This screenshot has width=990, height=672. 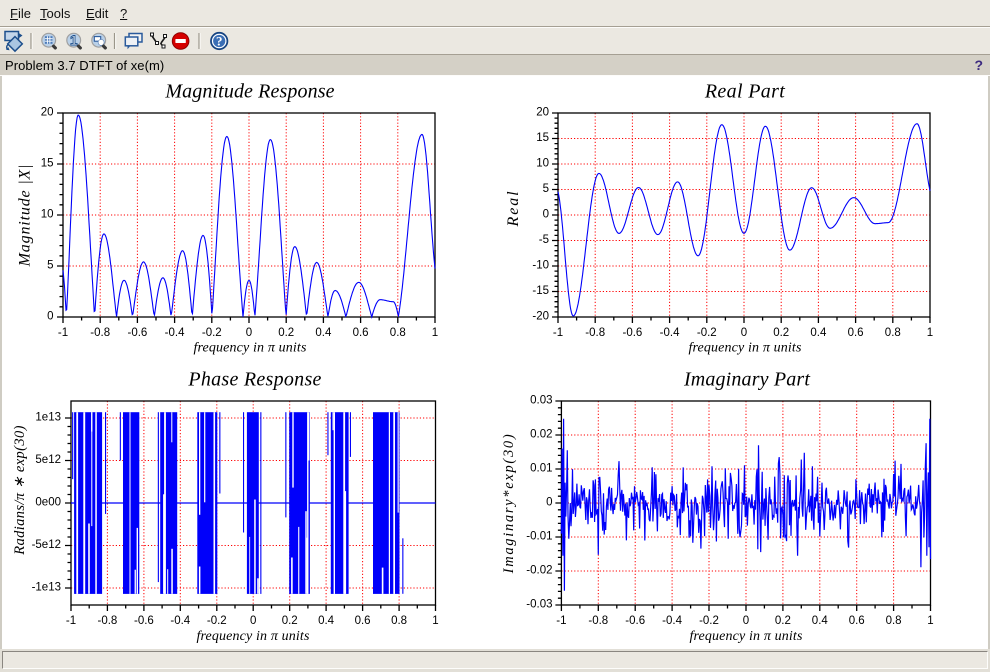 I want to click on svg-text: -1e13, so click(x=46, y=588).